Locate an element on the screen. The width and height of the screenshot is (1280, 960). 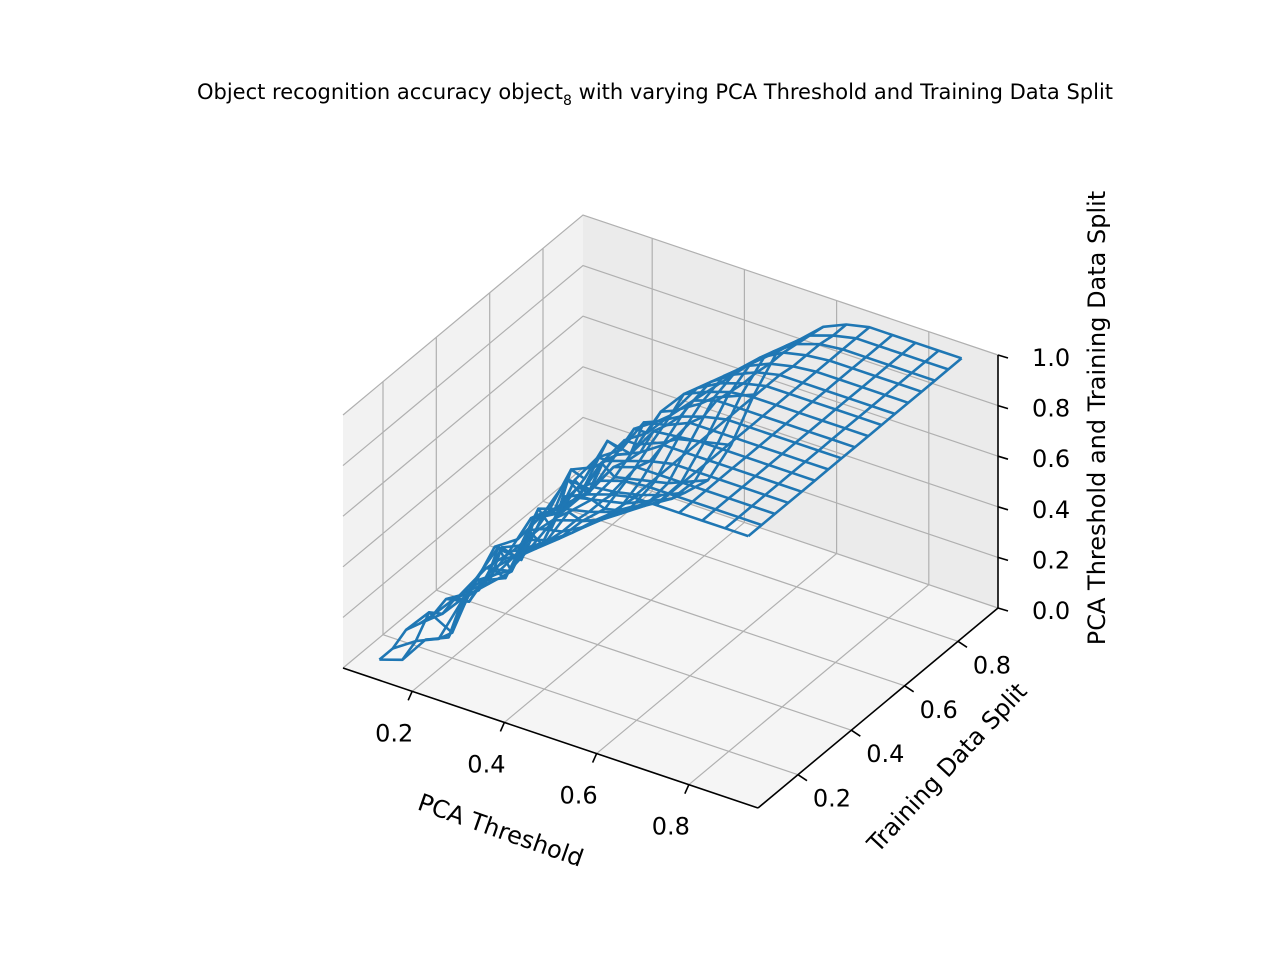
y-tick-label: 0.8 is located at coordinates (992, 665).